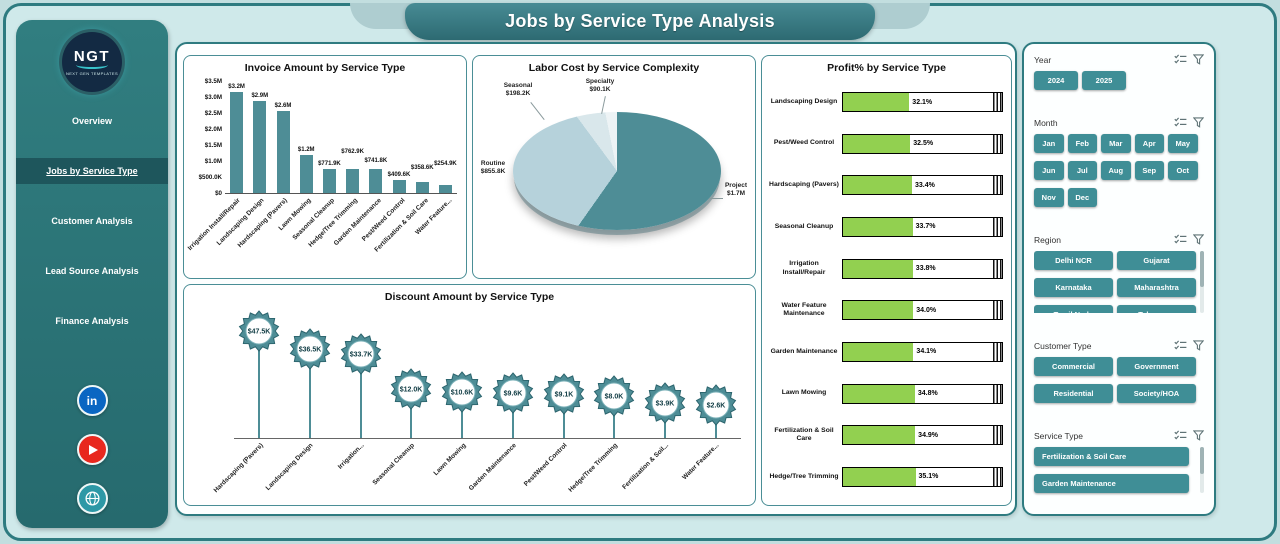 This screenshot has width=1280, height=544. I want to click on discount-item: $12.0K, so click(411, 374).